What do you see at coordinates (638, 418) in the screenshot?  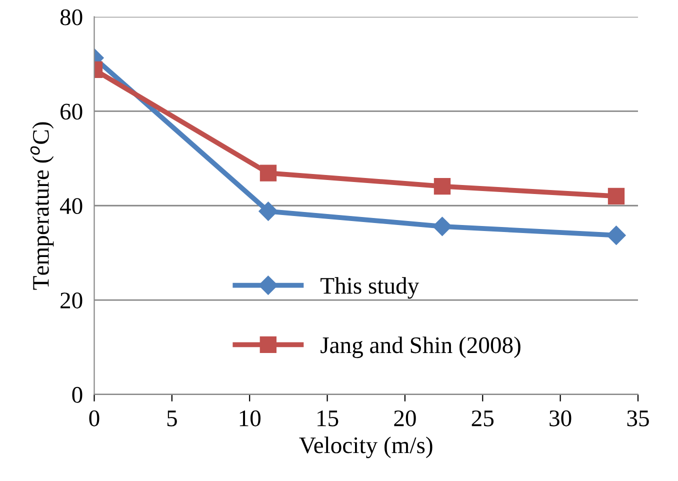 I see `x-tick-label: 35` at bounding box center [638, 418].